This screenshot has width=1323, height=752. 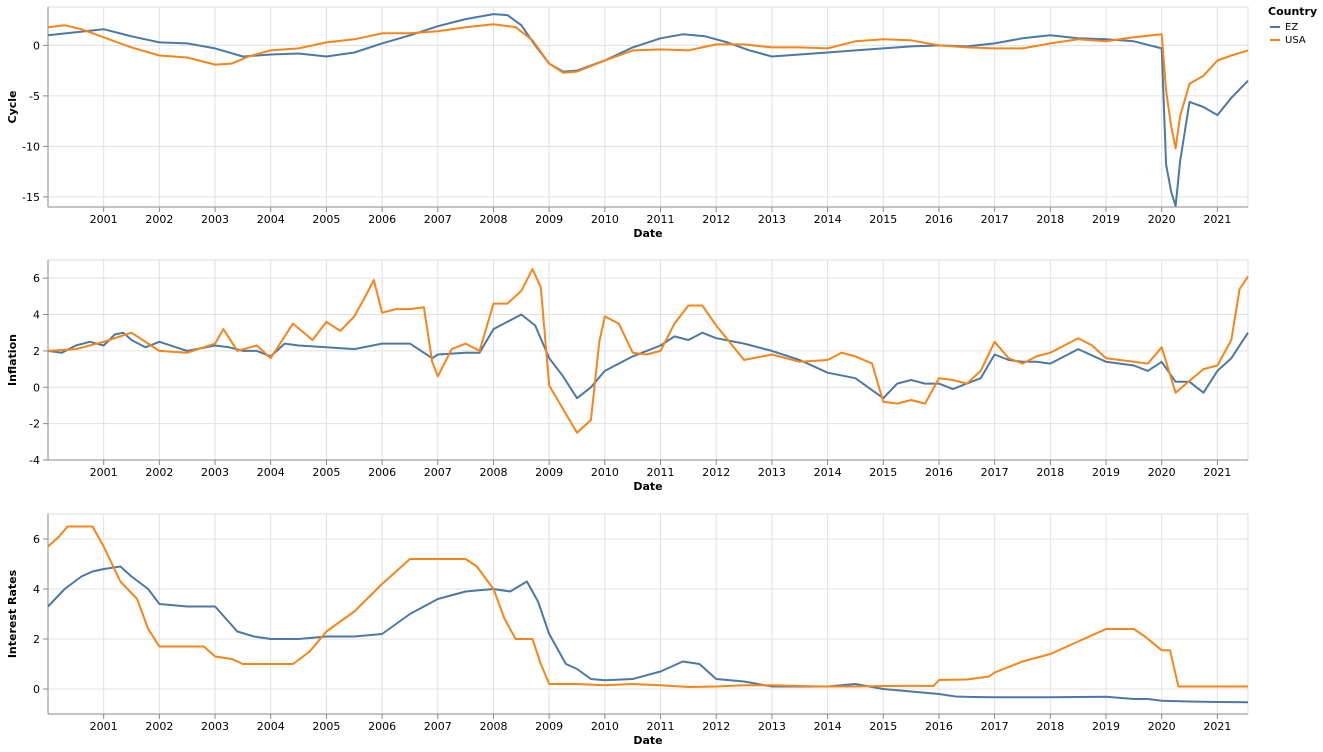 What do you see at coordinates (34, 424) in the screenshot?
I see `y-tick-label: -2` at bounding box center [34, 424].